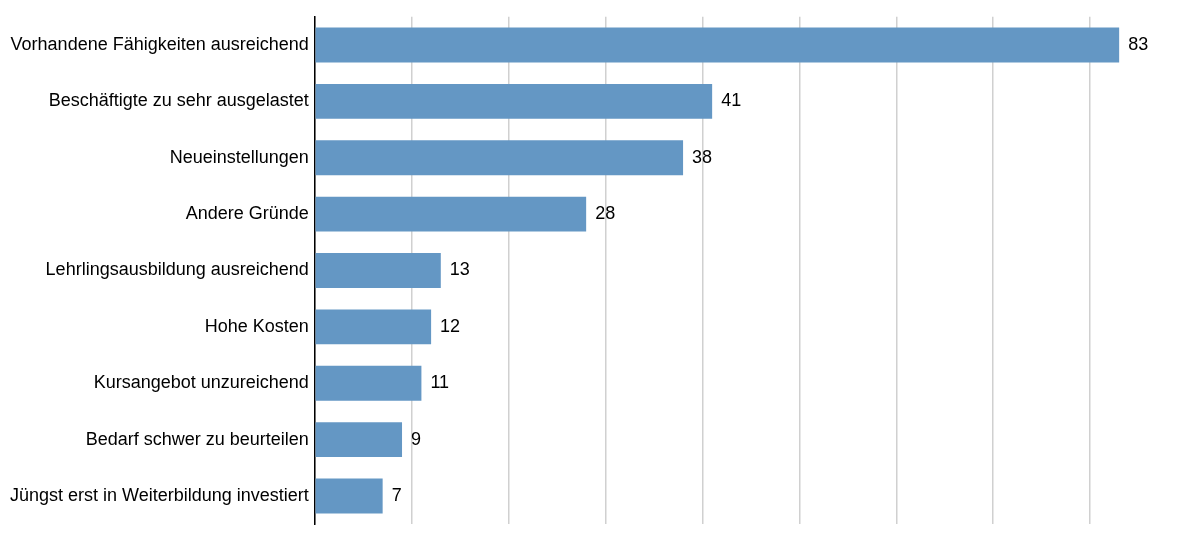 The height and width of the screenshot is (541, 1193). Describe the element at coordinates (201, 382) in the screenshot. I see `y-tick-label: Kursangebot unzureichend` at that location.